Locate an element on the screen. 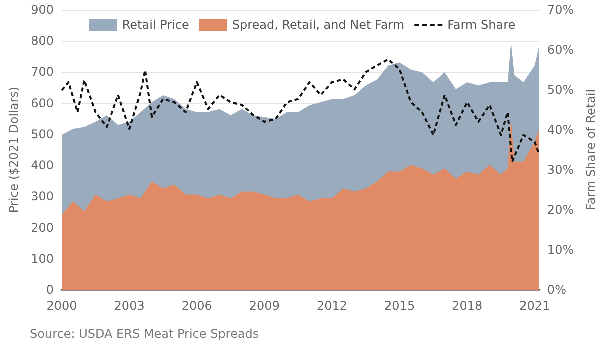 Image resolution: width=605 pixels, height=346 pixels. y-tick-label: 700 is located at coordinates (42, 72).